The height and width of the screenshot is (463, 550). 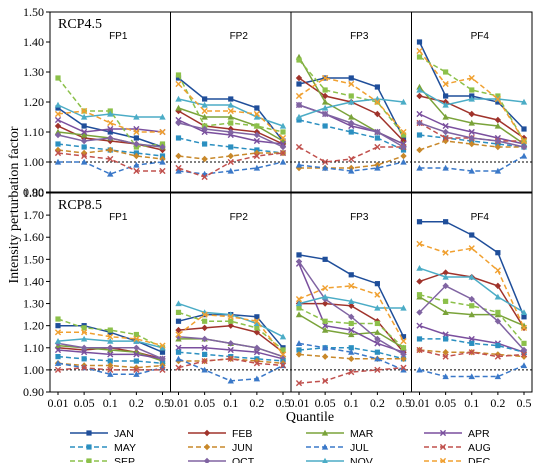 I want to click on y-tick-label: 1.70, so click(x=33, y=215).